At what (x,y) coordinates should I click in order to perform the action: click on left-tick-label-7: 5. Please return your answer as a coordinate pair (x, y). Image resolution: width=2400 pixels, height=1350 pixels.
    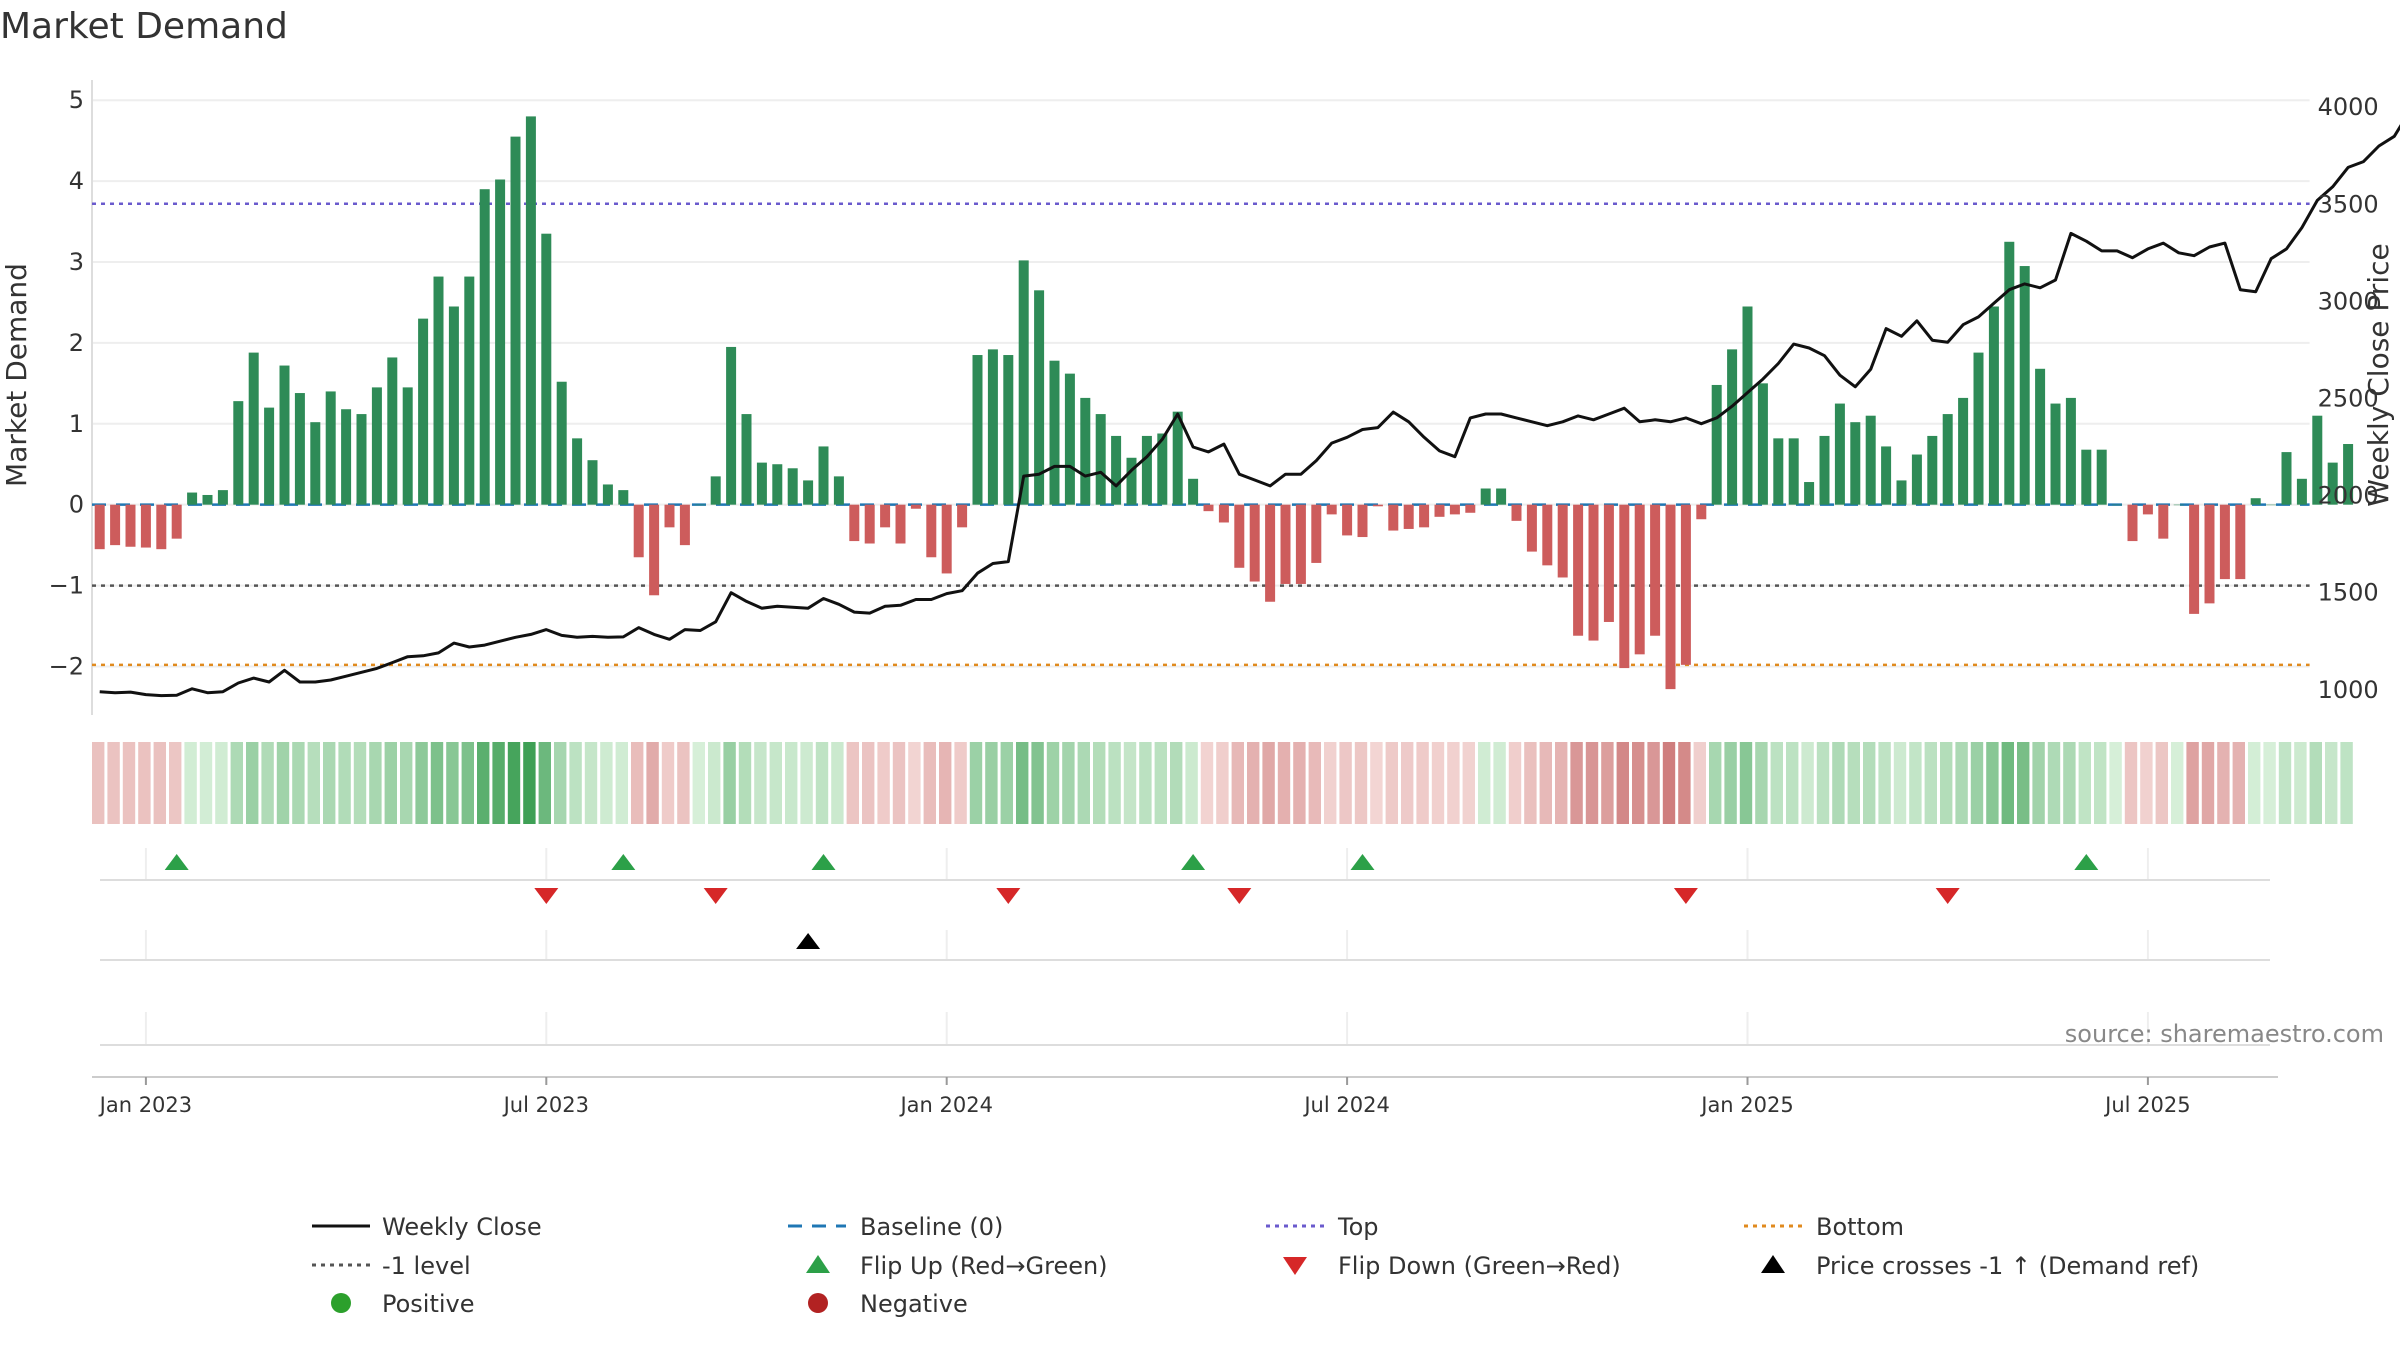
    Looking at the image, I should click on (76, 100).